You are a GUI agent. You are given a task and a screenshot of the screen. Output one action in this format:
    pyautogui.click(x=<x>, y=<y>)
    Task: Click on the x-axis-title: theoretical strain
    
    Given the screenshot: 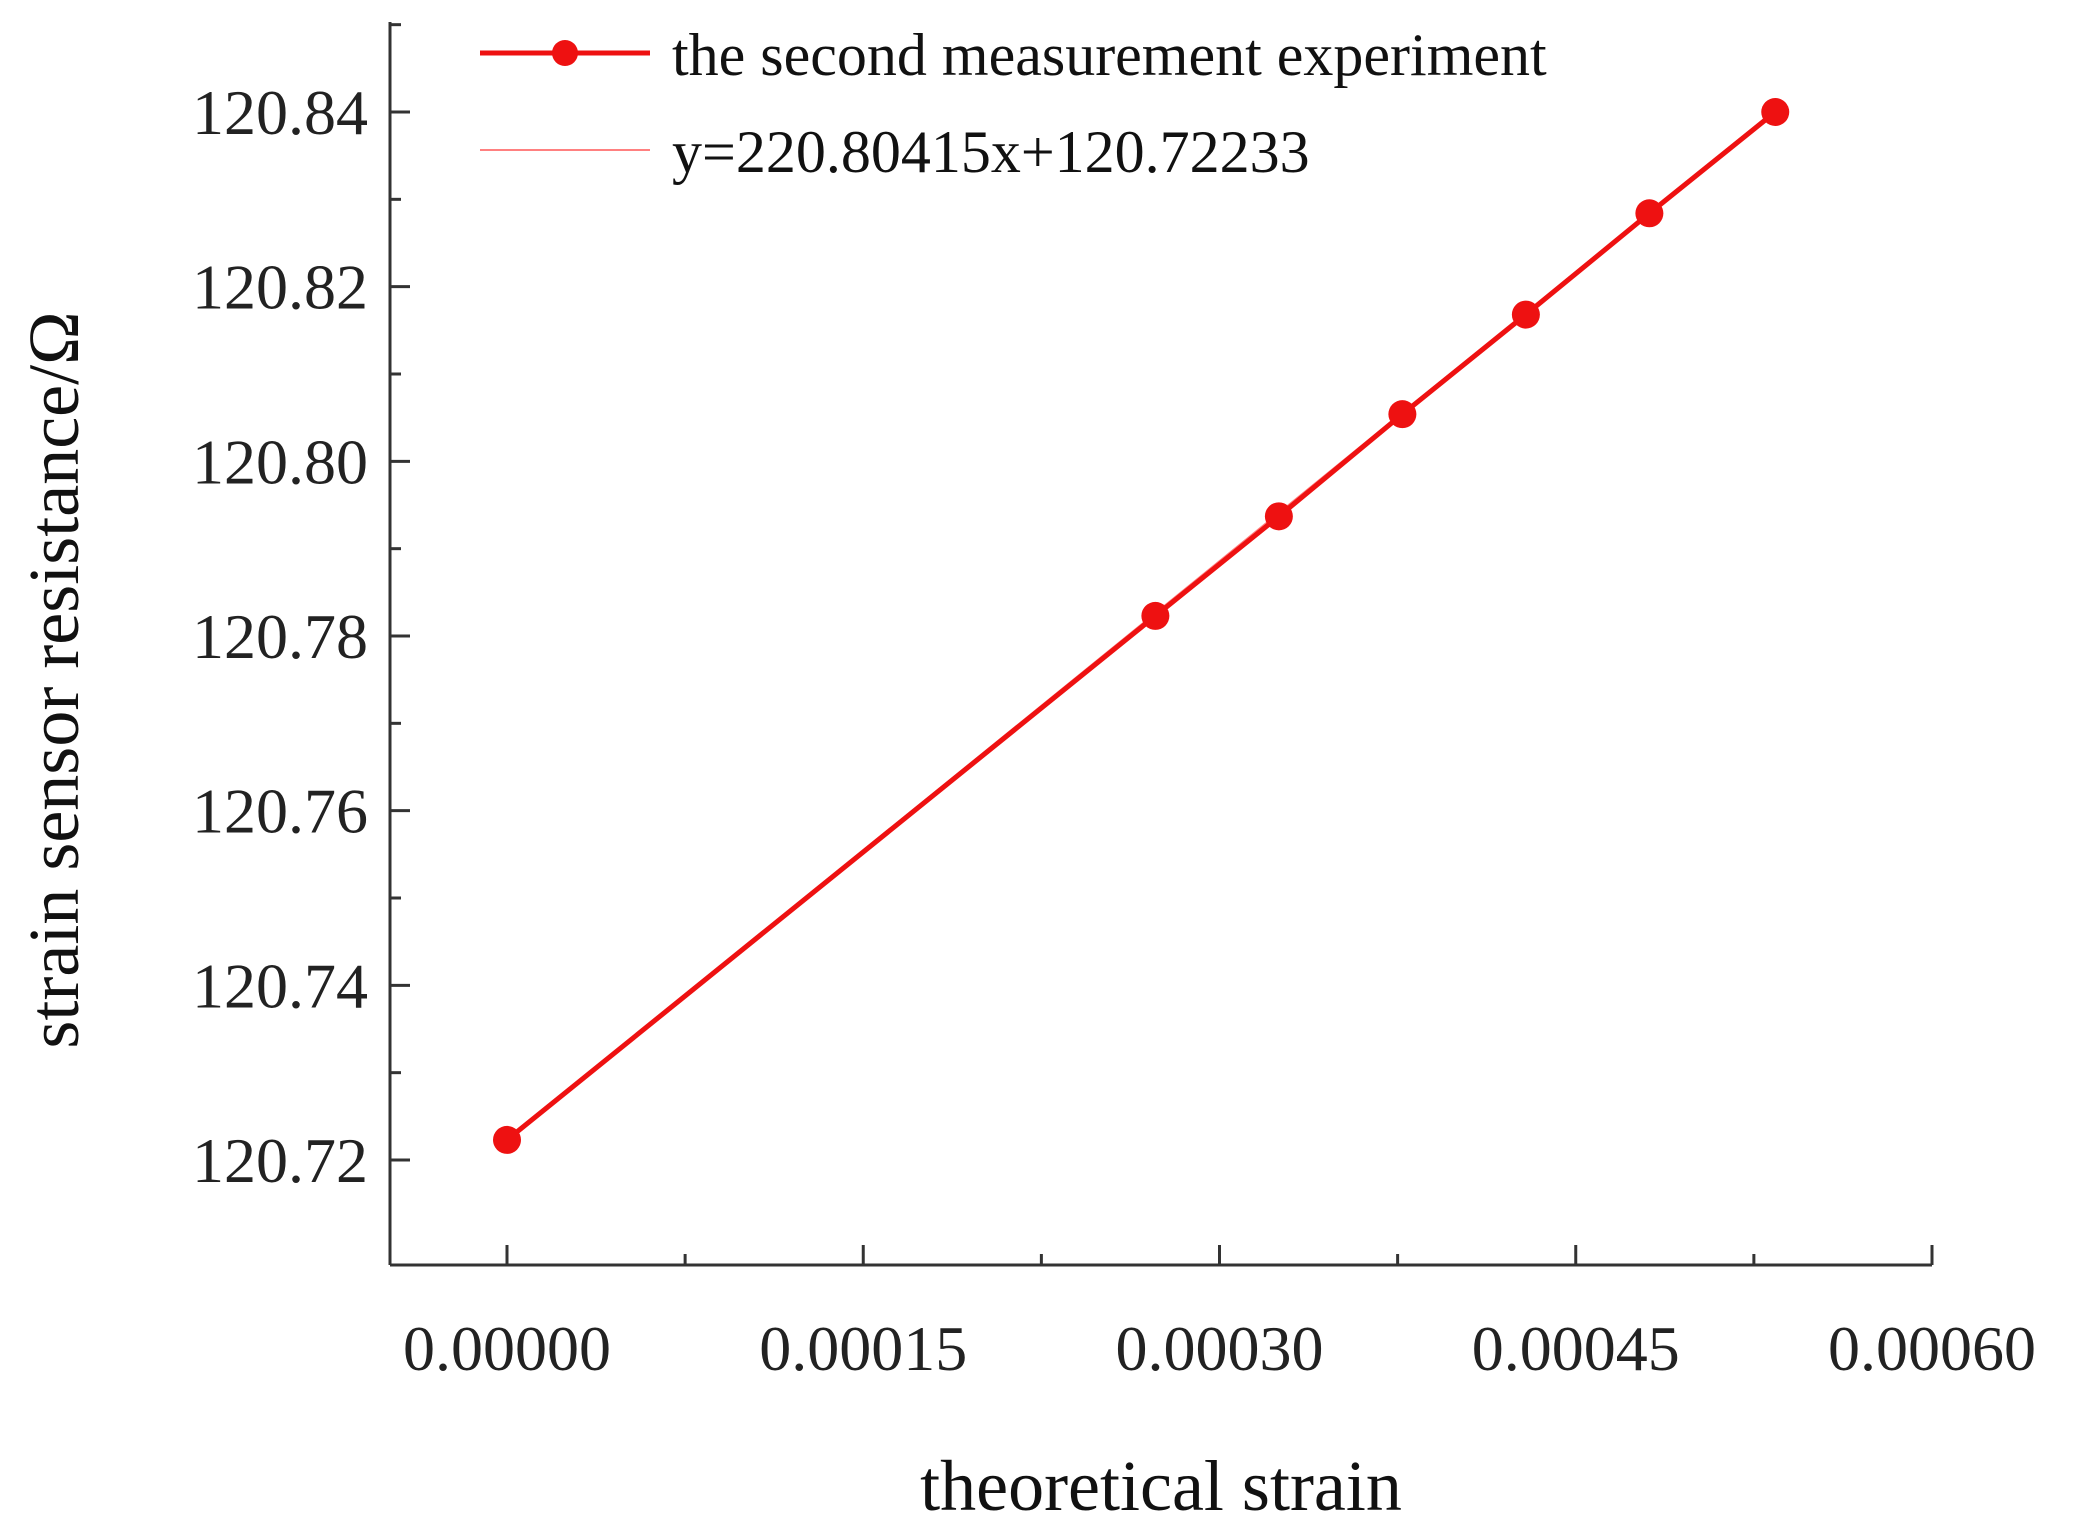 What is the action you would take?
    pyautogui.click(x=1161, y=1486)
    